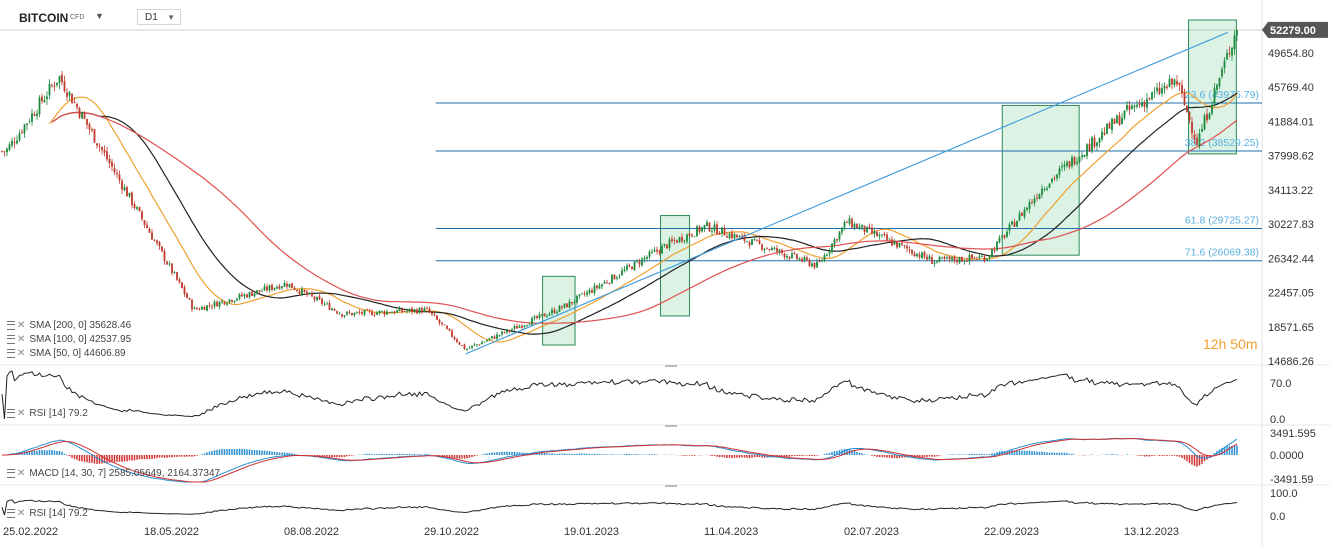 Image resolution: width=1330 pixels, height=547 pixels. I want to click on symbol-name: BITCOIN, so click(44, 18).